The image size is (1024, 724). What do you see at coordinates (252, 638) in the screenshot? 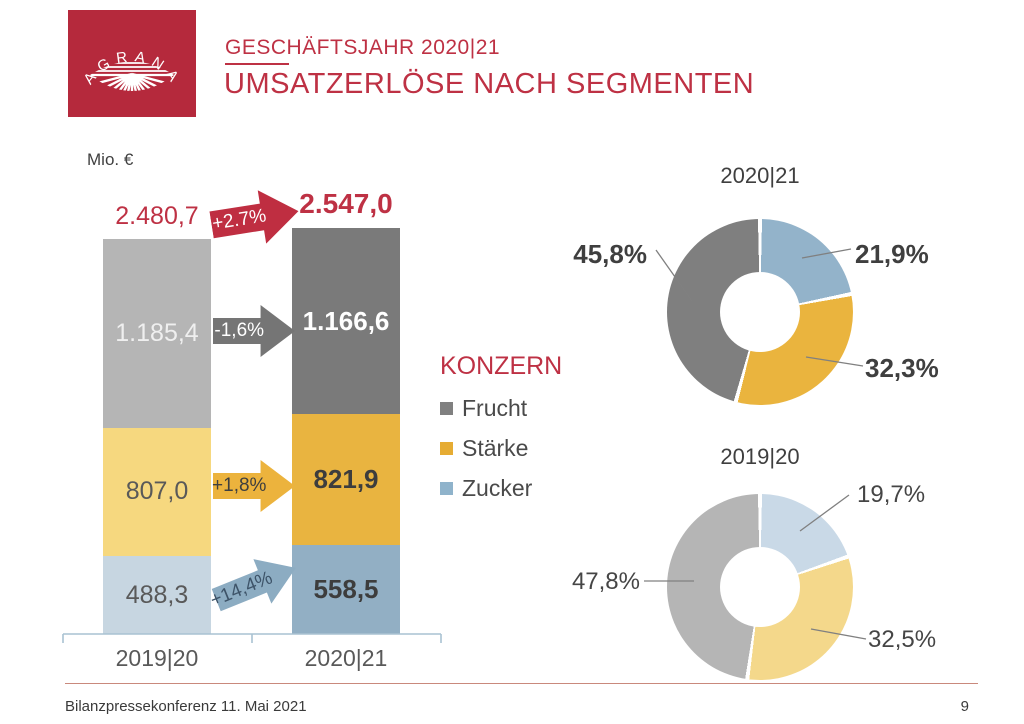
I see `x-axis` at bounding box center [252, 638].